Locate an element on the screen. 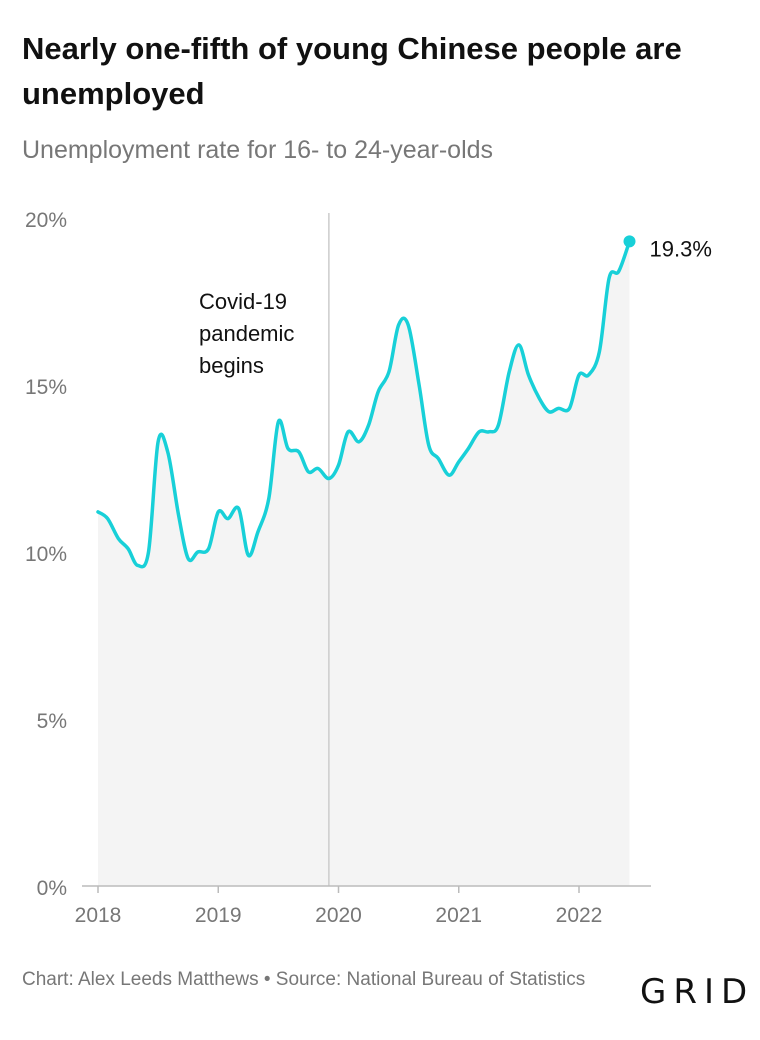  x-tick-label: 2018 is located at coordinates (98, 915).